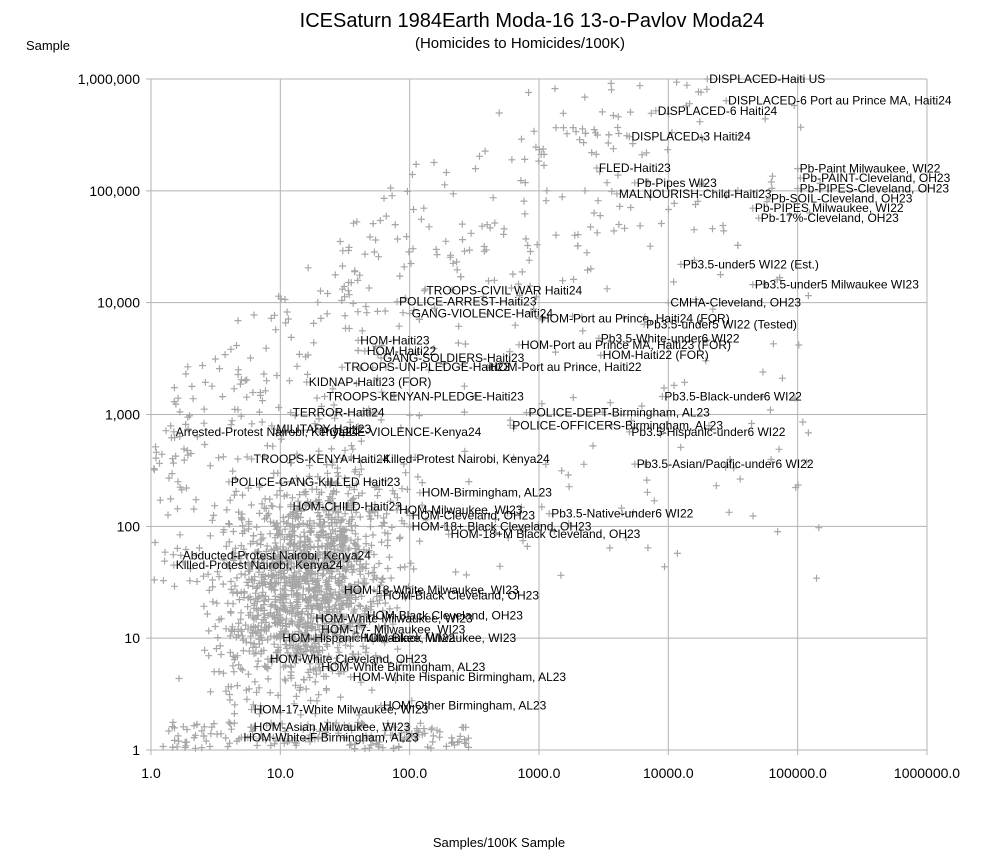 Image resolution: width=993 pixels, height=860 pixels. I want to click on labeled-data-point, so click(381, 705).